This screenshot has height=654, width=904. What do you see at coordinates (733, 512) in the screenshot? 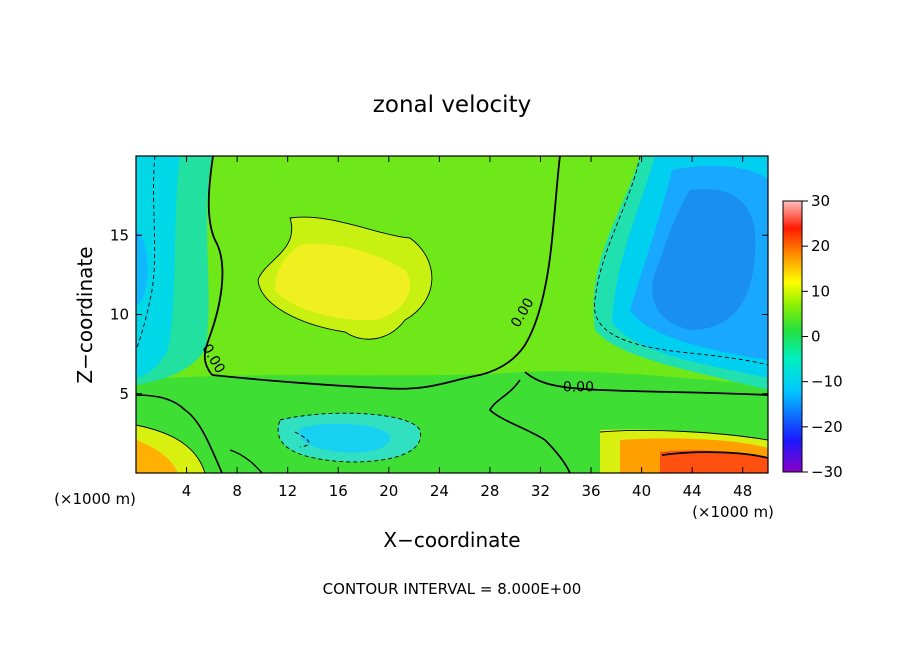
I see `x-unit-right: (×1000 m)` at bounding box center [733, 512].